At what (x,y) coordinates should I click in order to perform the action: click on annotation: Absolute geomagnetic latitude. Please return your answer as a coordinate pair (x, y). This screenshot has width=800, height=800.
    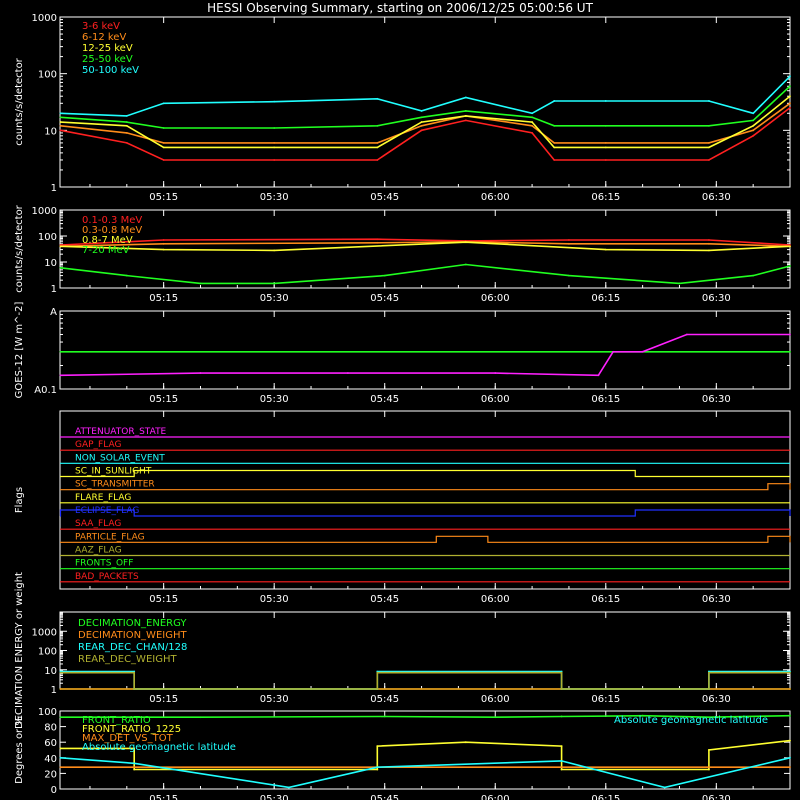
    Looking at the image, I should click on (691, 720).